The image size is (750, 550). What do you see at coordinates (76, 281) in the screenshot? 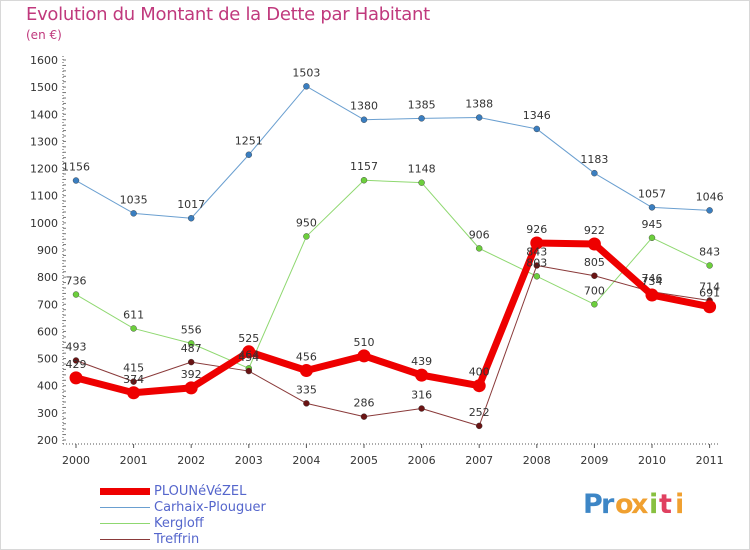
I see `data-label: 736` at bounding box center [76, 281].